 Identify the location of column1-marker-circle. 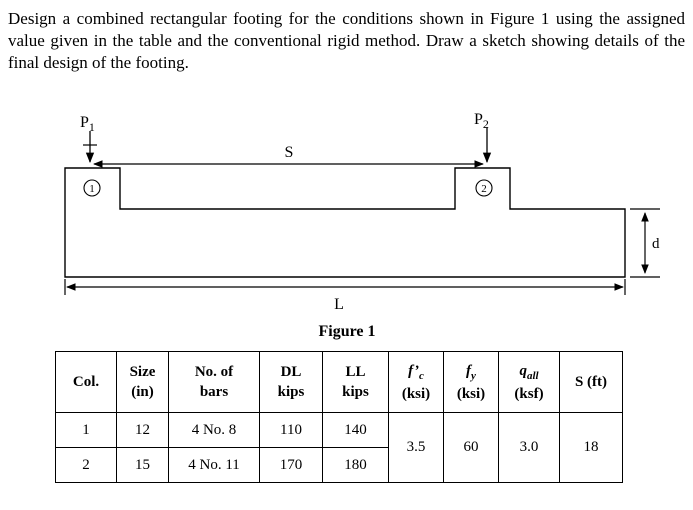
(92, 188).